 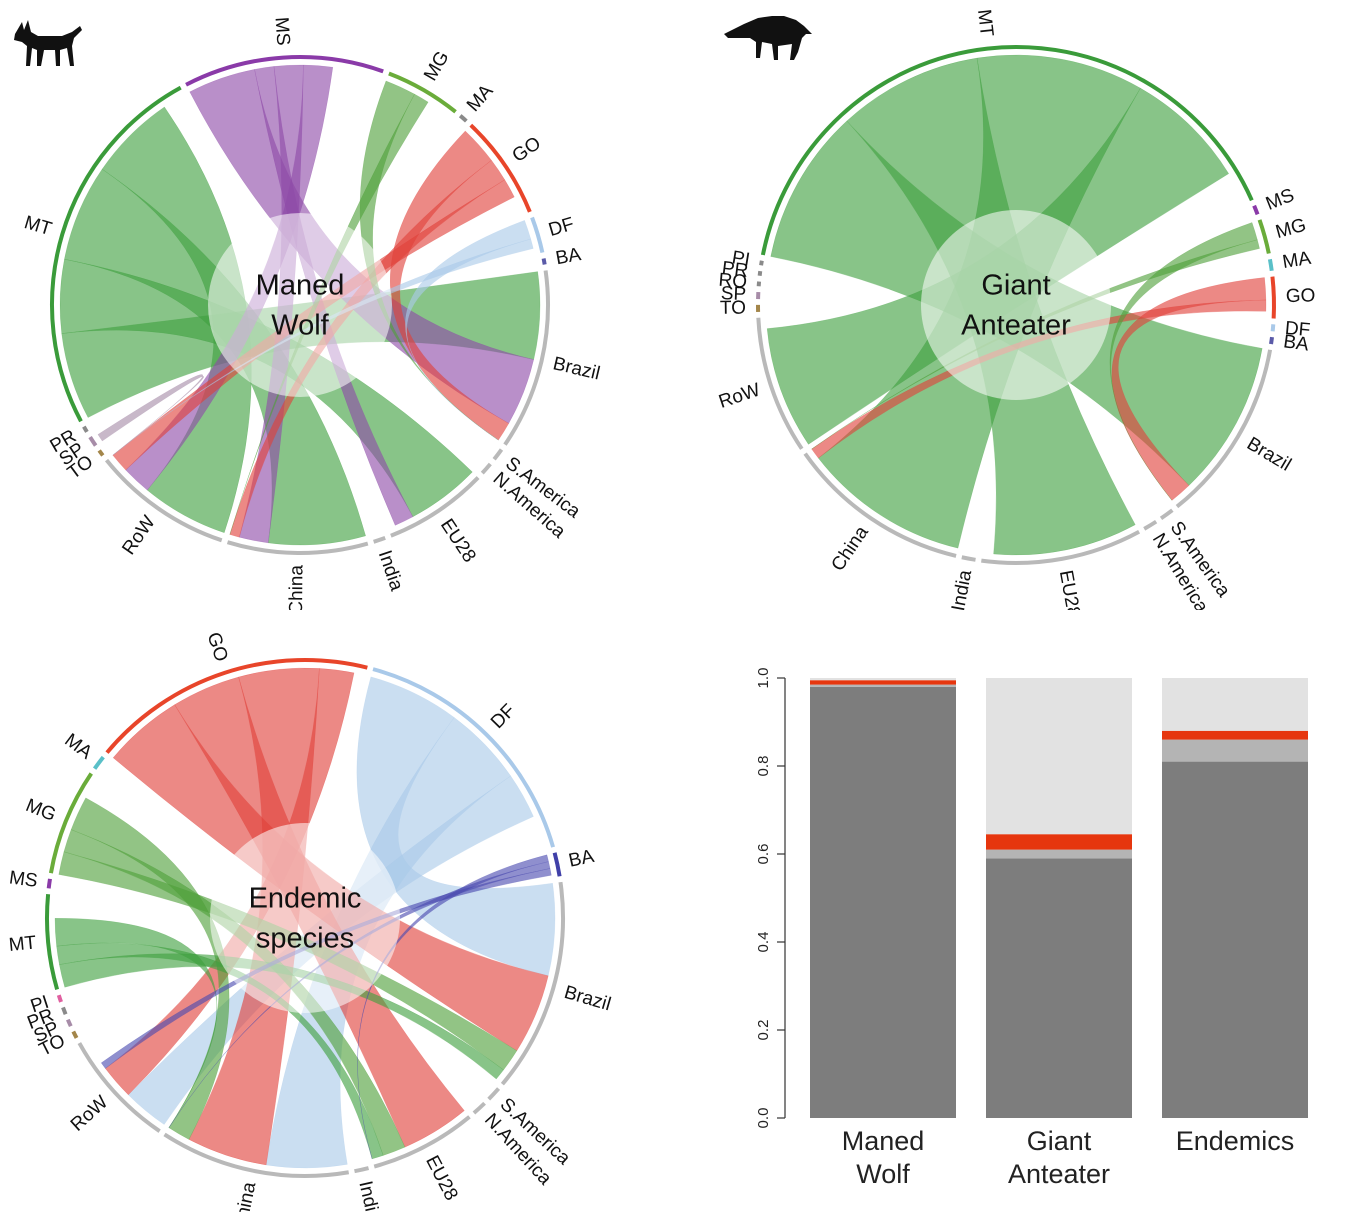 I want to click on x-category-label: Wolf, so click(x=883, y=1174).